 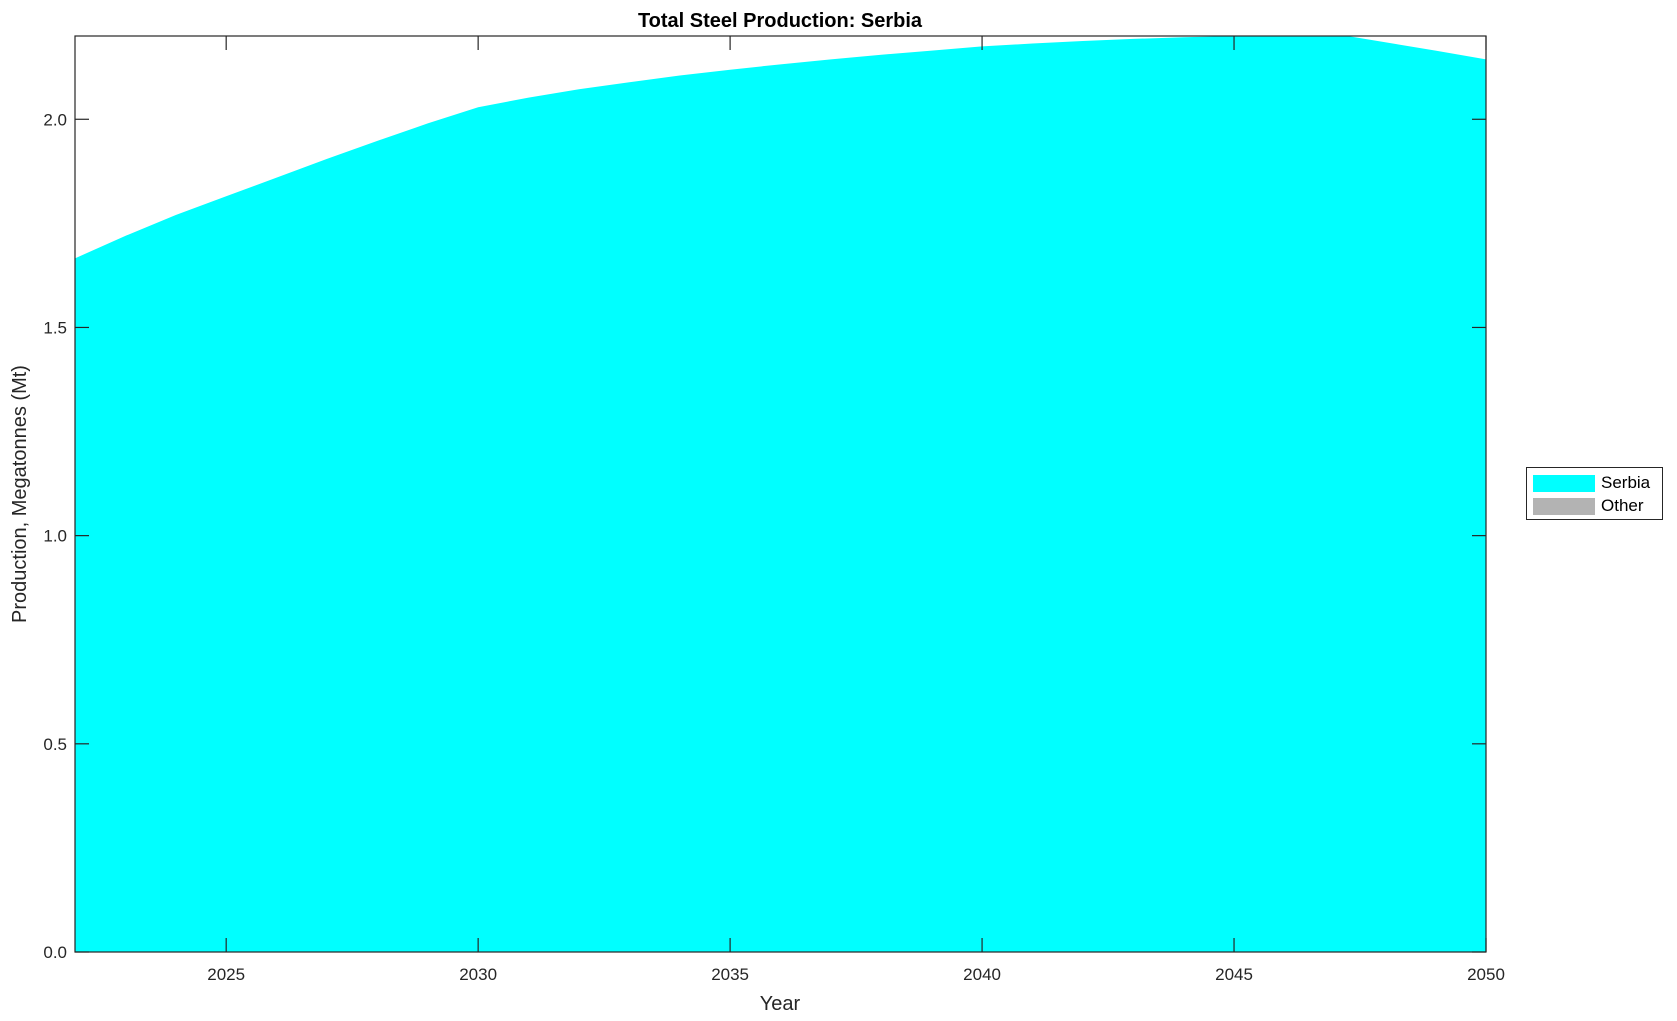 I want to click on legend-swatch-other, so click(x=1564, y=506).